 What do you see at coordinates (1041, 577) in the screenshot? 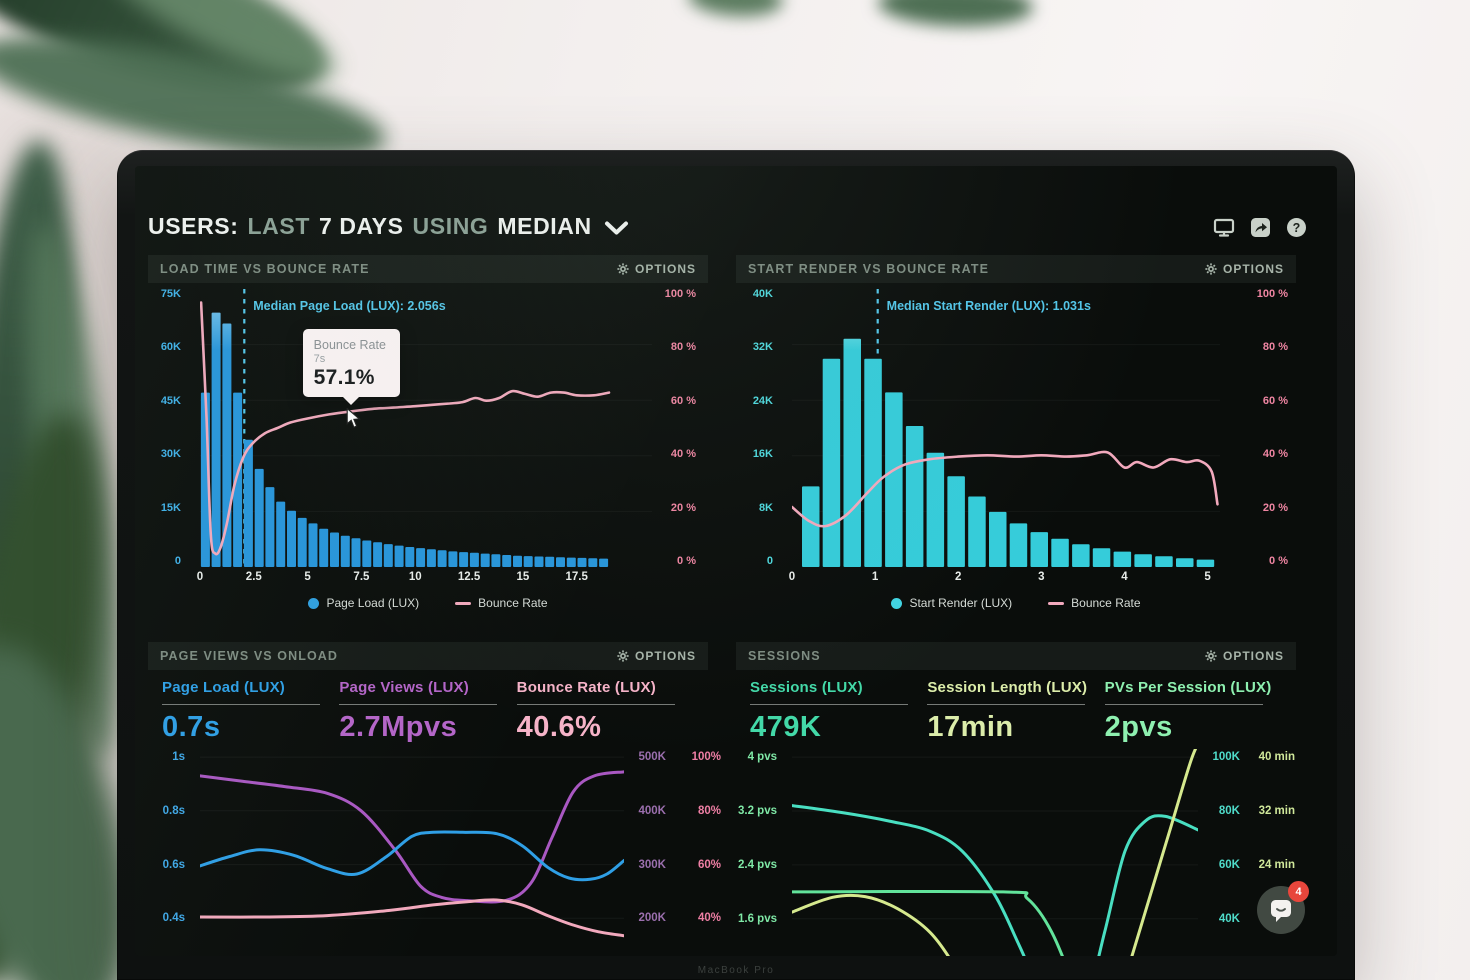
I see `x-axis-tick: 3` at bounding box center [1041, 577].